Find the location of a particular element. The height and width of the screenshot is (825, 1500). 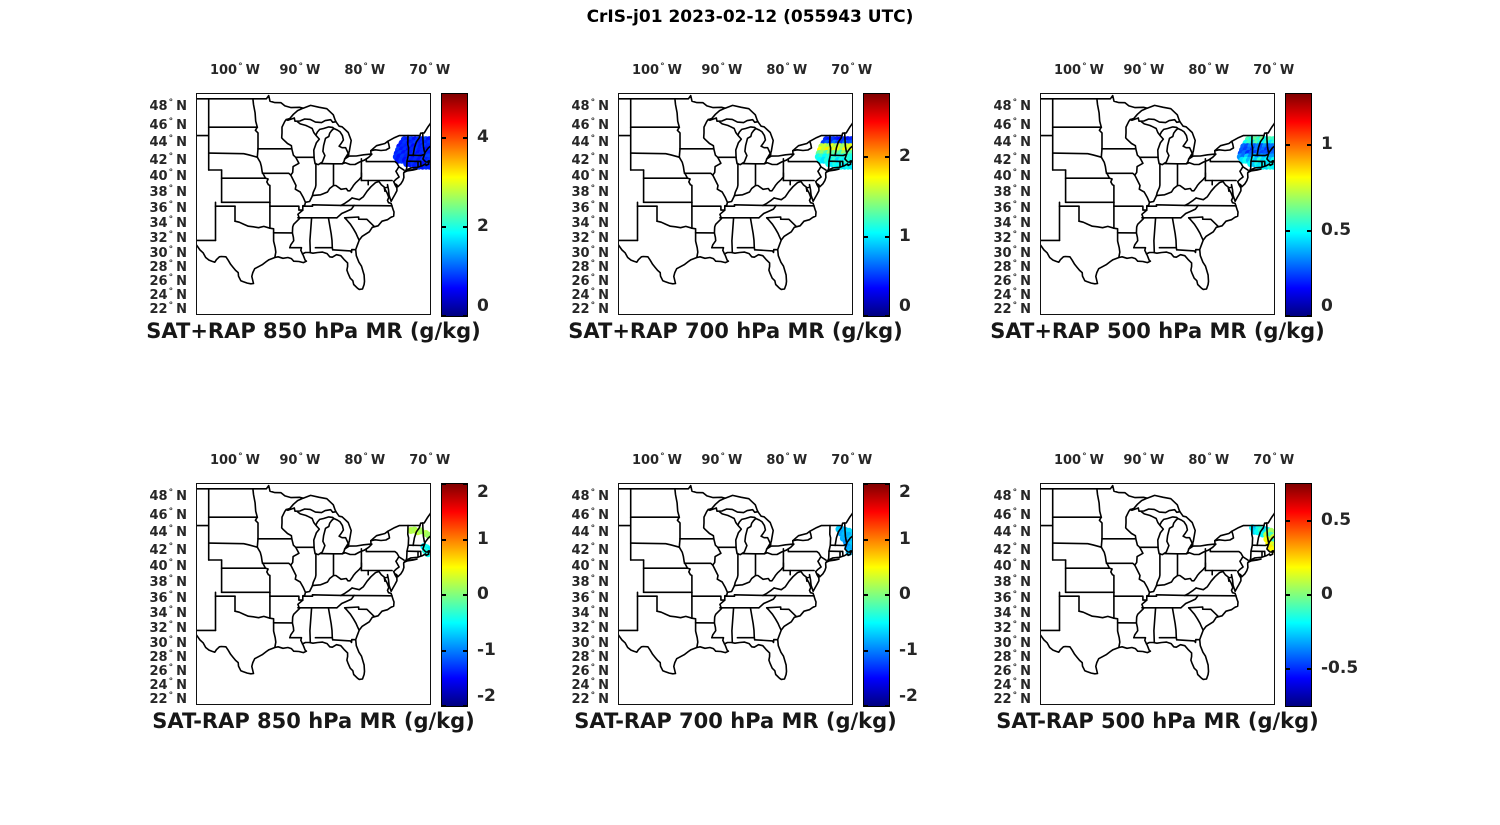

panel-title-sat_minus_rap_700: SAT-RAP 700 hPa MR (g/kg) is located at coordinates (735, 721).